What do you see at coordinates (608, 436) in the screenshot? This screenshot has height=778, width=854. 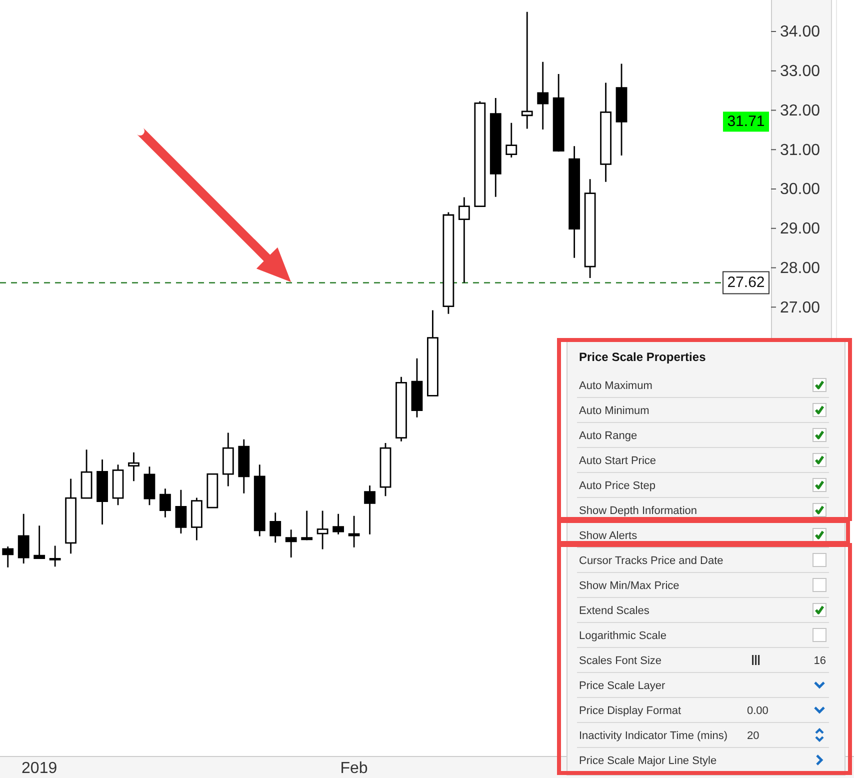 I see `category-label: Auto Range` at bounding box center [608, 436].